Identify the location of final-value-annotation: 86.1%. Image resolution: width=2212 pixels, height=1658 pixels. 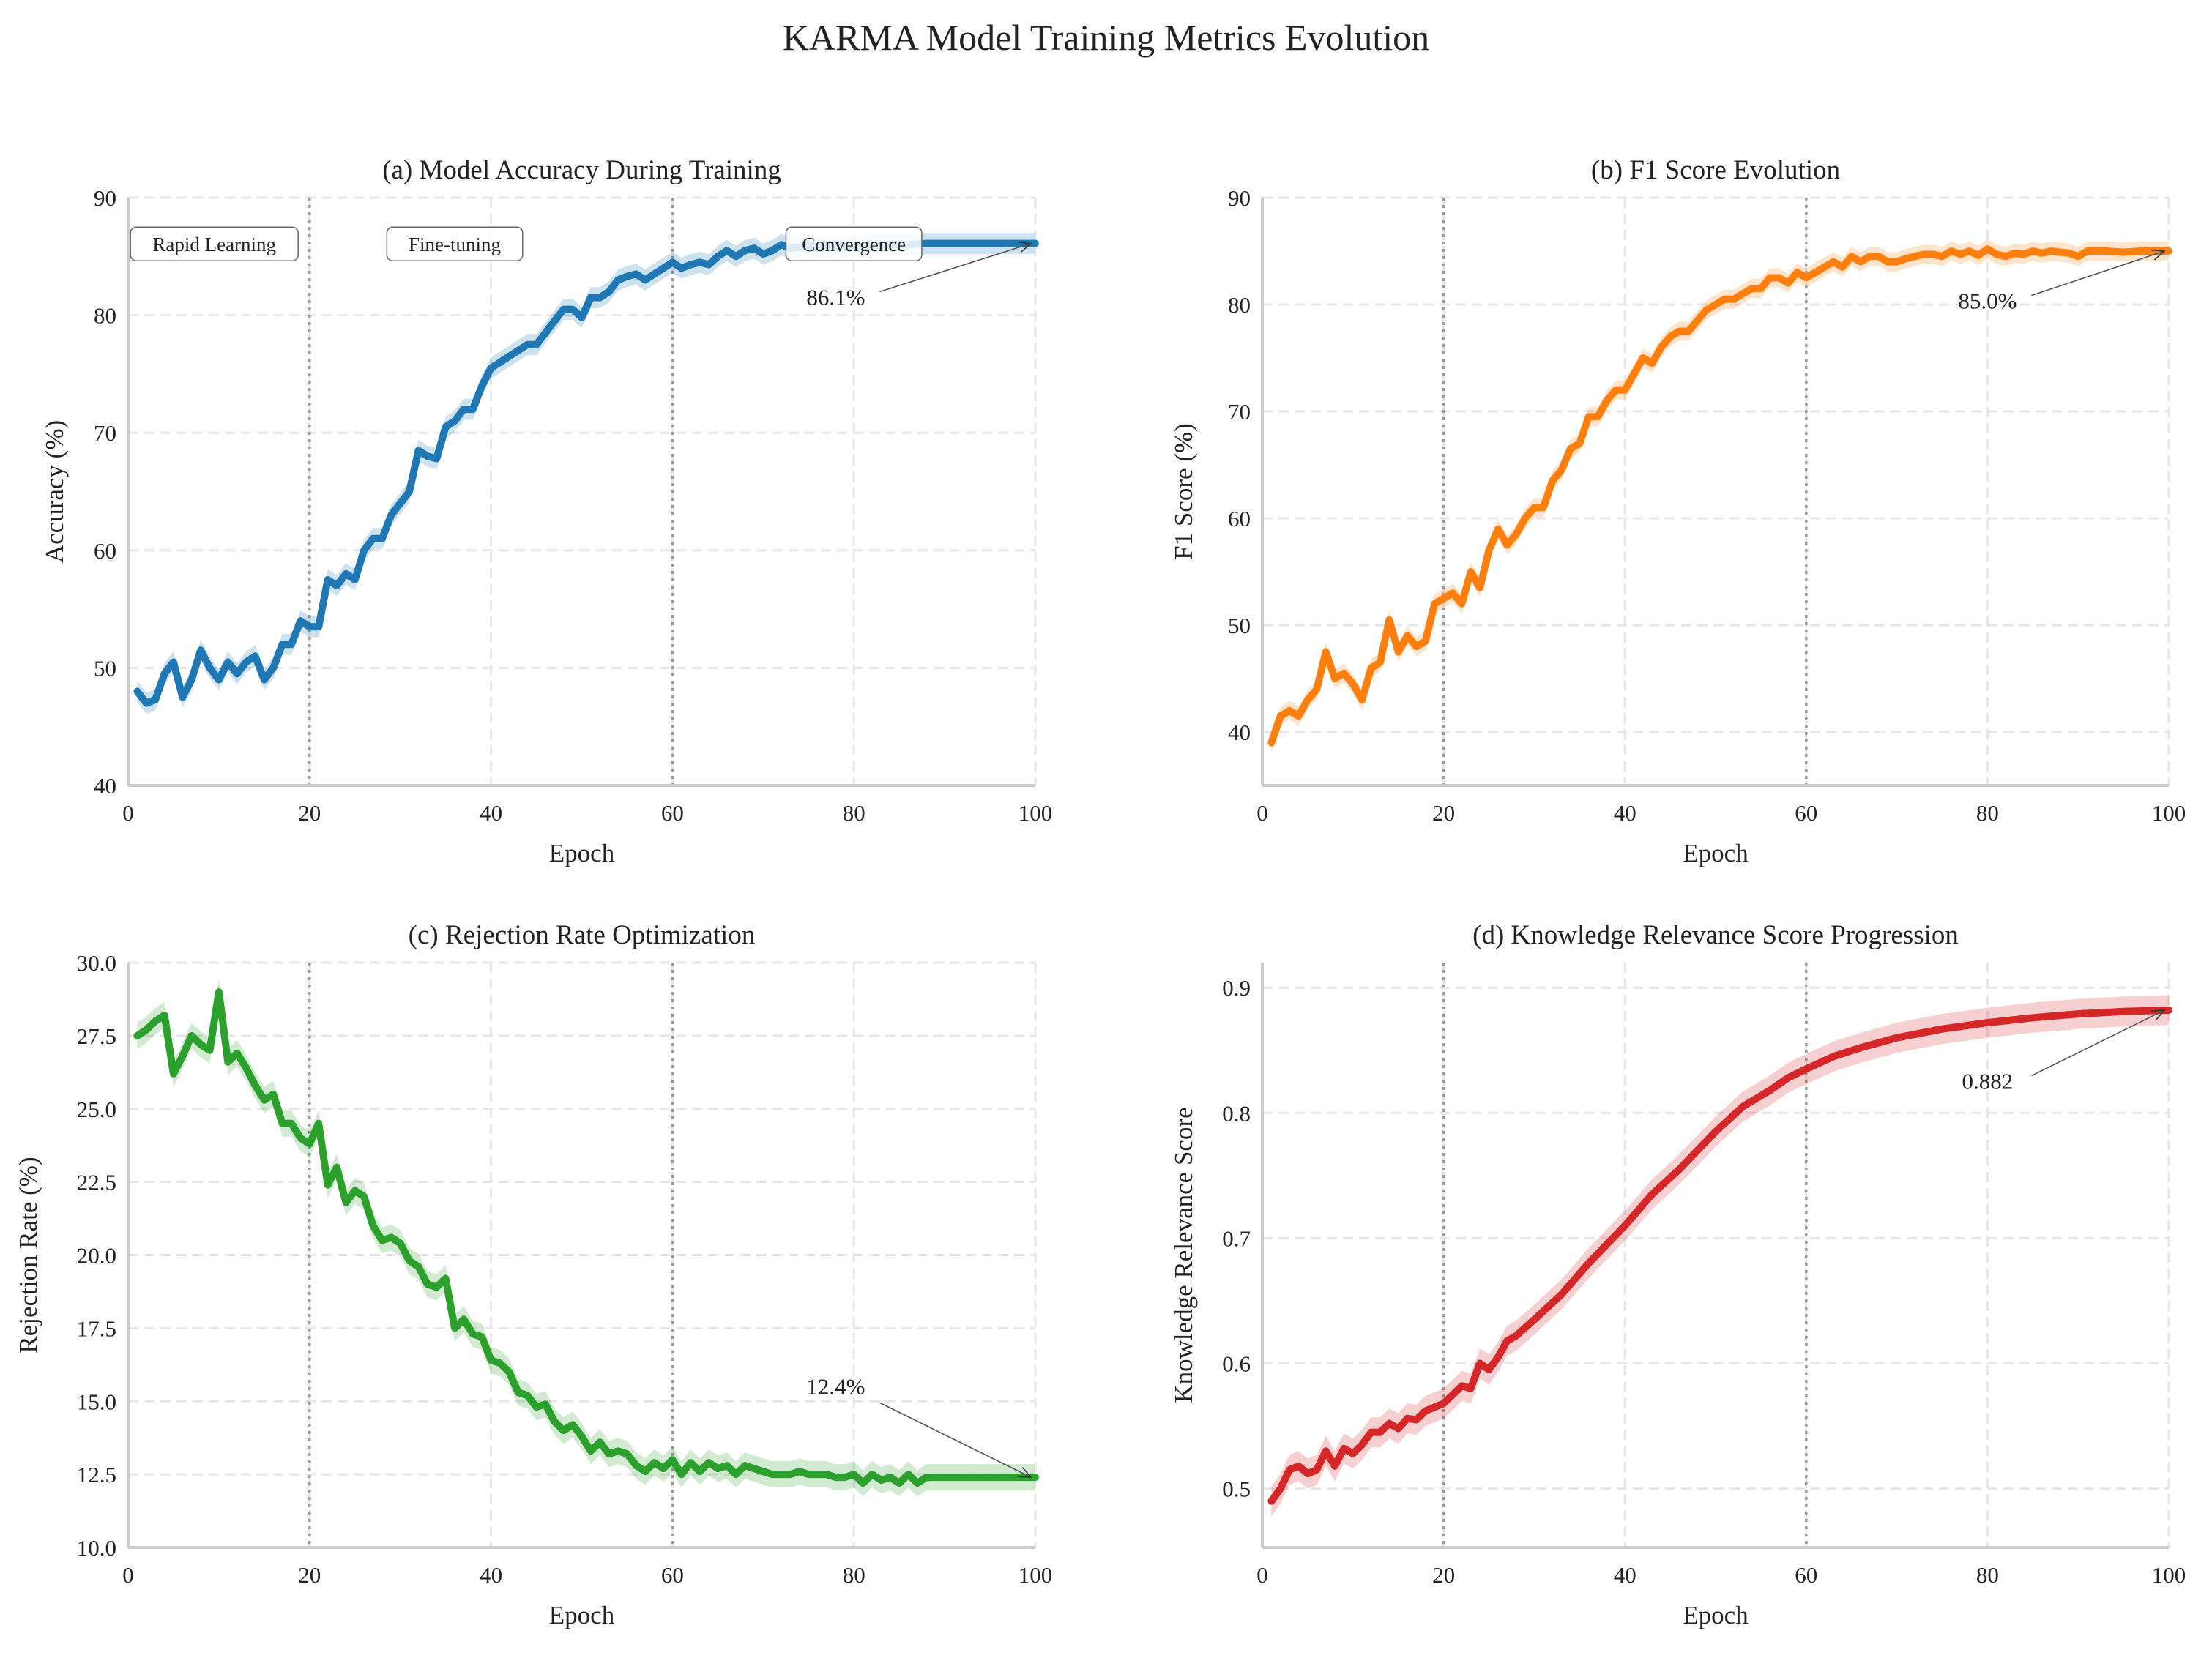
(835, 297).